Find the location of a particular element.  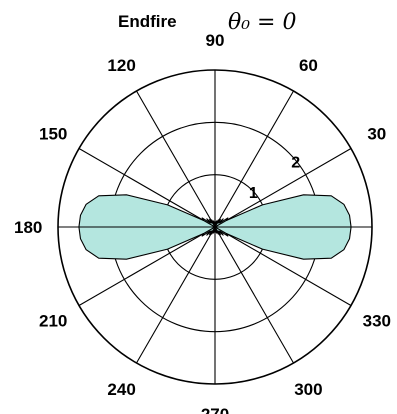

angle-tick-label: 300 is located at coordinates (308, 389).